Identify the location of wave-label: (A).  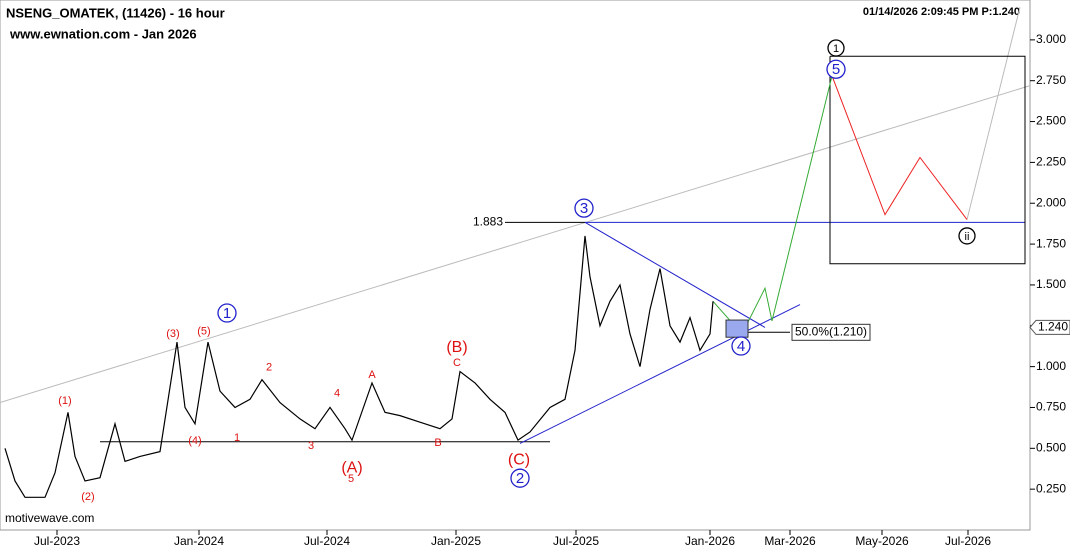
(351, 467).